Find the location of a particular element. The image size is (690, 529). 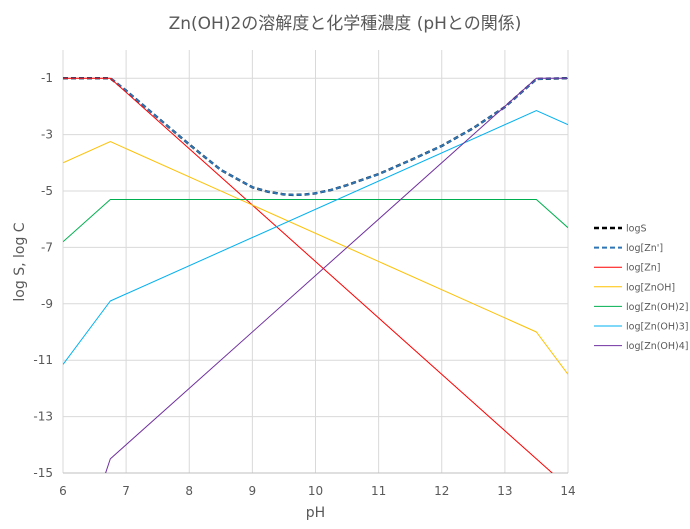

legend-label: log[Zn(OH)4] is located at coordinates (657, 346).